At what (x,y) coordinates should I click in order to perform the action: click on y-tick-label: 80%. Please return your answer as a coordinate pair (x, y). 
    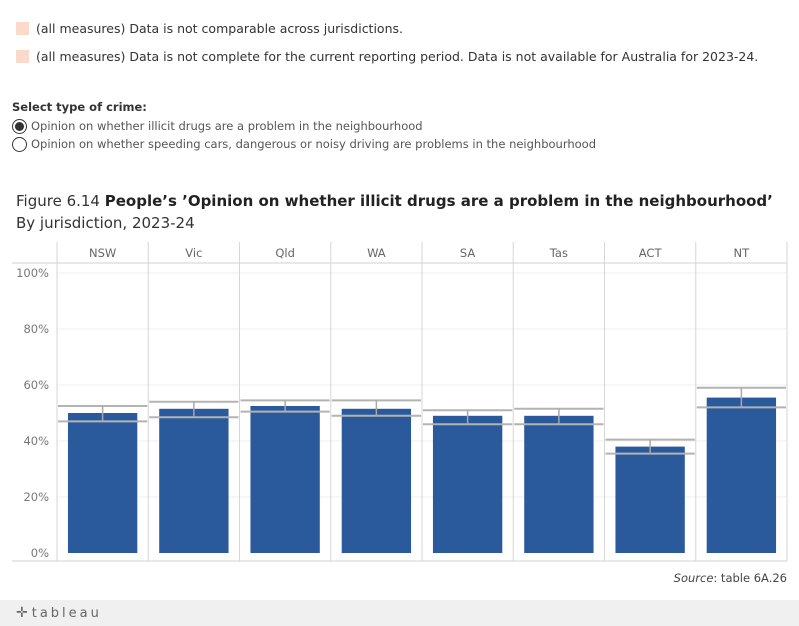
    Looking at the image, I should click on (36, 329).